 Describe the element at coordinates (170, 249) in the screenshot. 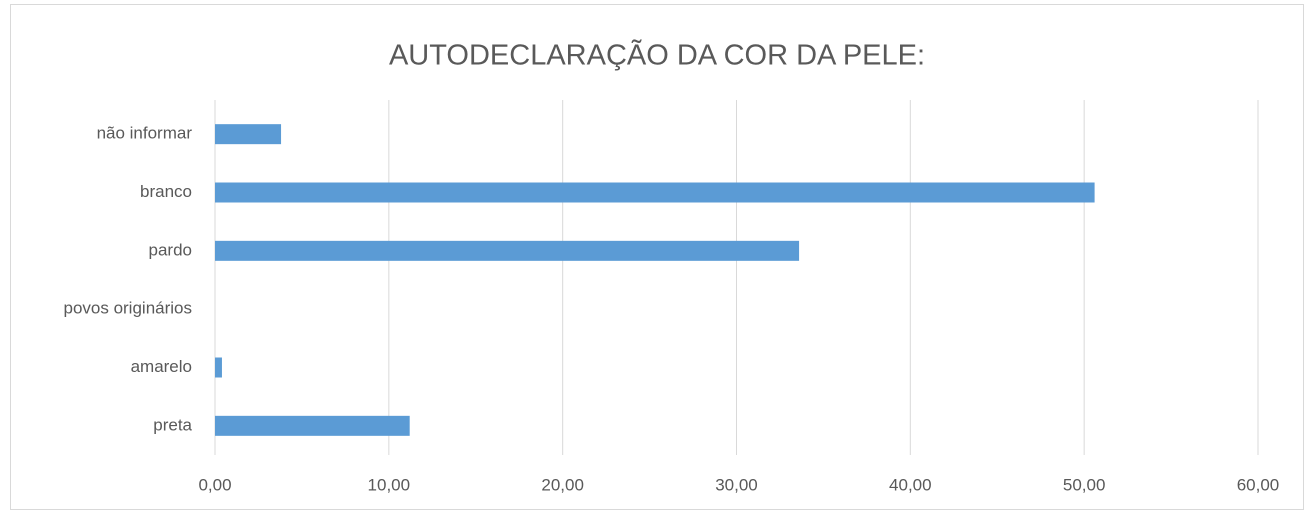

I see `y-tick-label: pardo` at that location.